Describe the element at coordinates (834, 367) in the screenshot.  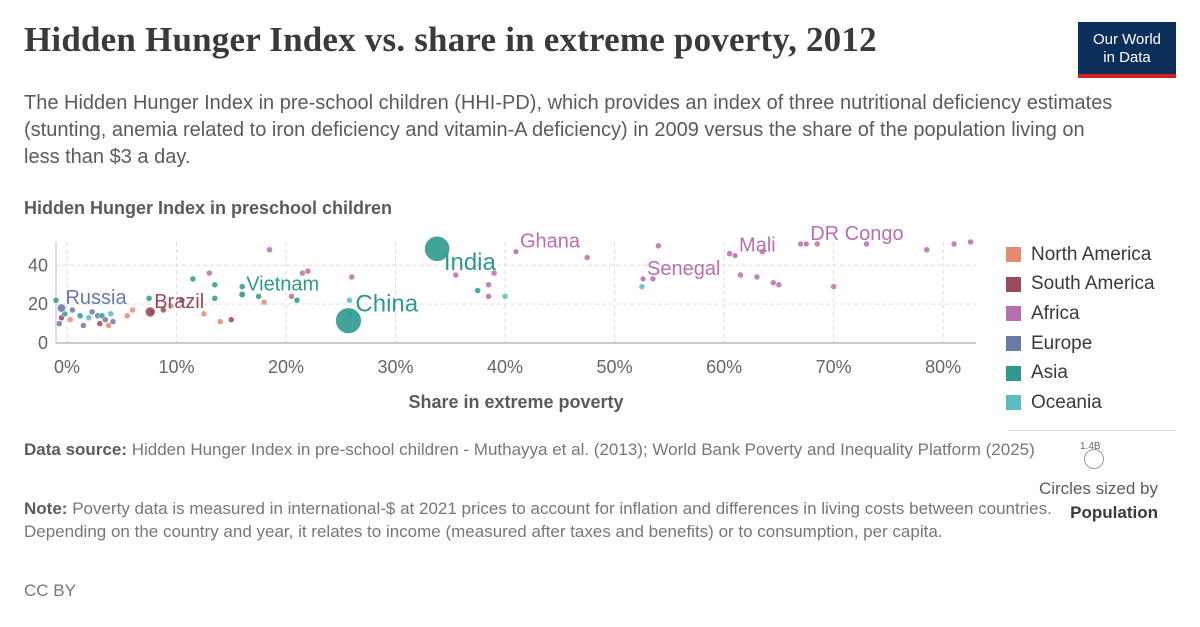
I see `x-tick-label: 70%` at that location.